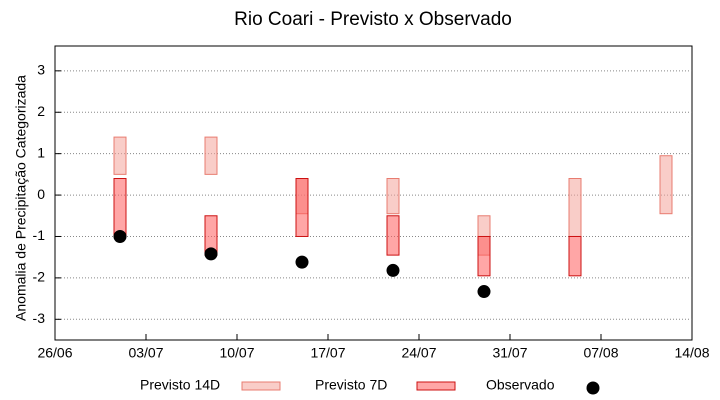 The width and height of the screenshot is (720, 400). What do you see at coordinates (351, 385) in the screenshot?
I see `legend-label: Previsto 7D` at bounding box center [351, 385].